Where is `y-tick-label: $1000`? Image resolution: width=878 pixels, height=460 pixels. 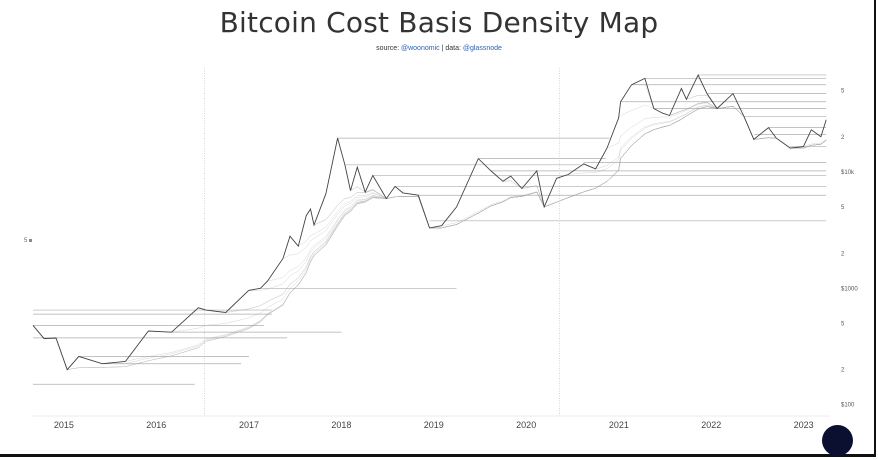 y-tick-label: $1000 is located at coordinates (849, 289).